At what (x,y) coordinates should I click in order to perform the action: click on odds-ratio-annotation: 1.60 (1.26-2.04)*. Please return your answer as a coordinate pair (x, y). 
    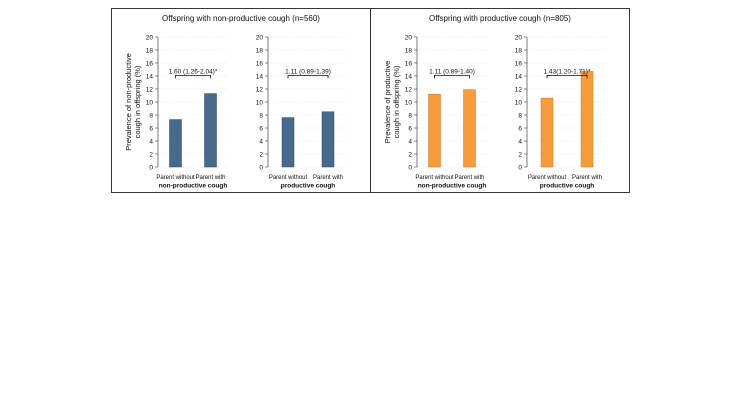
    Looking at the image, I should click on (193, 71).